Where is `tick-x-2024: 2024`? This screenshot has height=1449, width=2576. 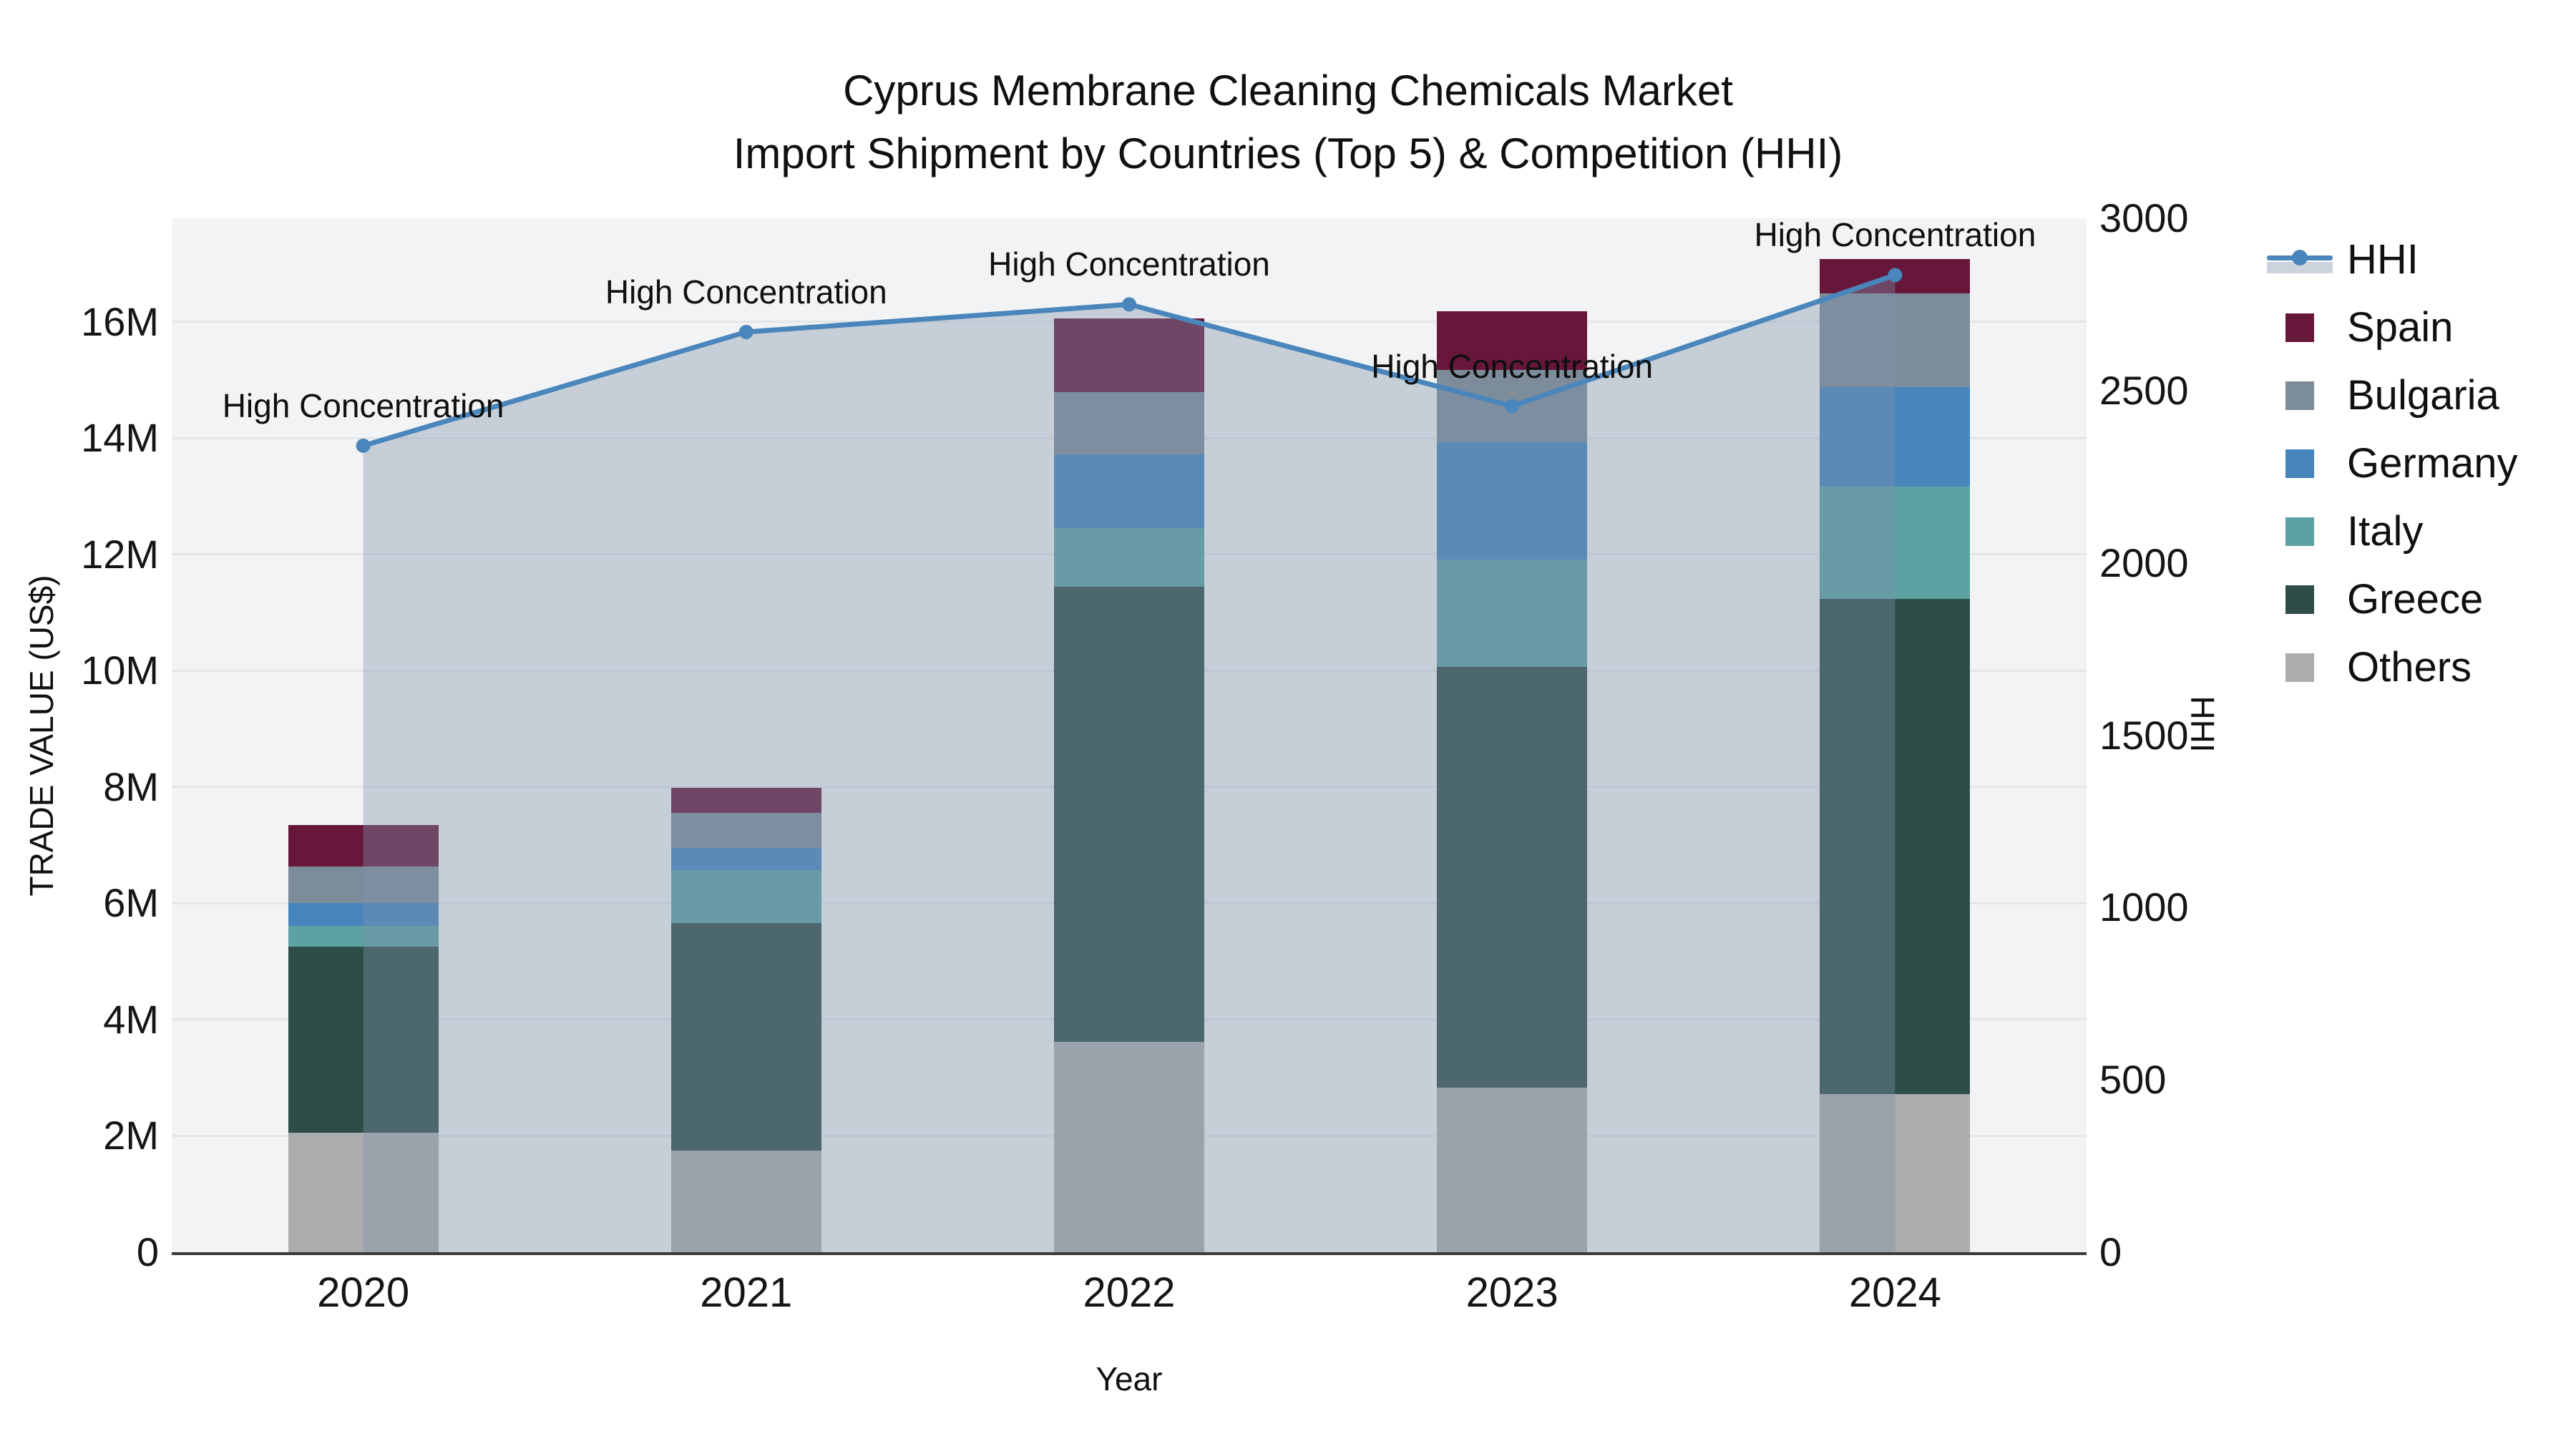
tick-x-2024: 2024 is located at coordinates (1894, 1292).